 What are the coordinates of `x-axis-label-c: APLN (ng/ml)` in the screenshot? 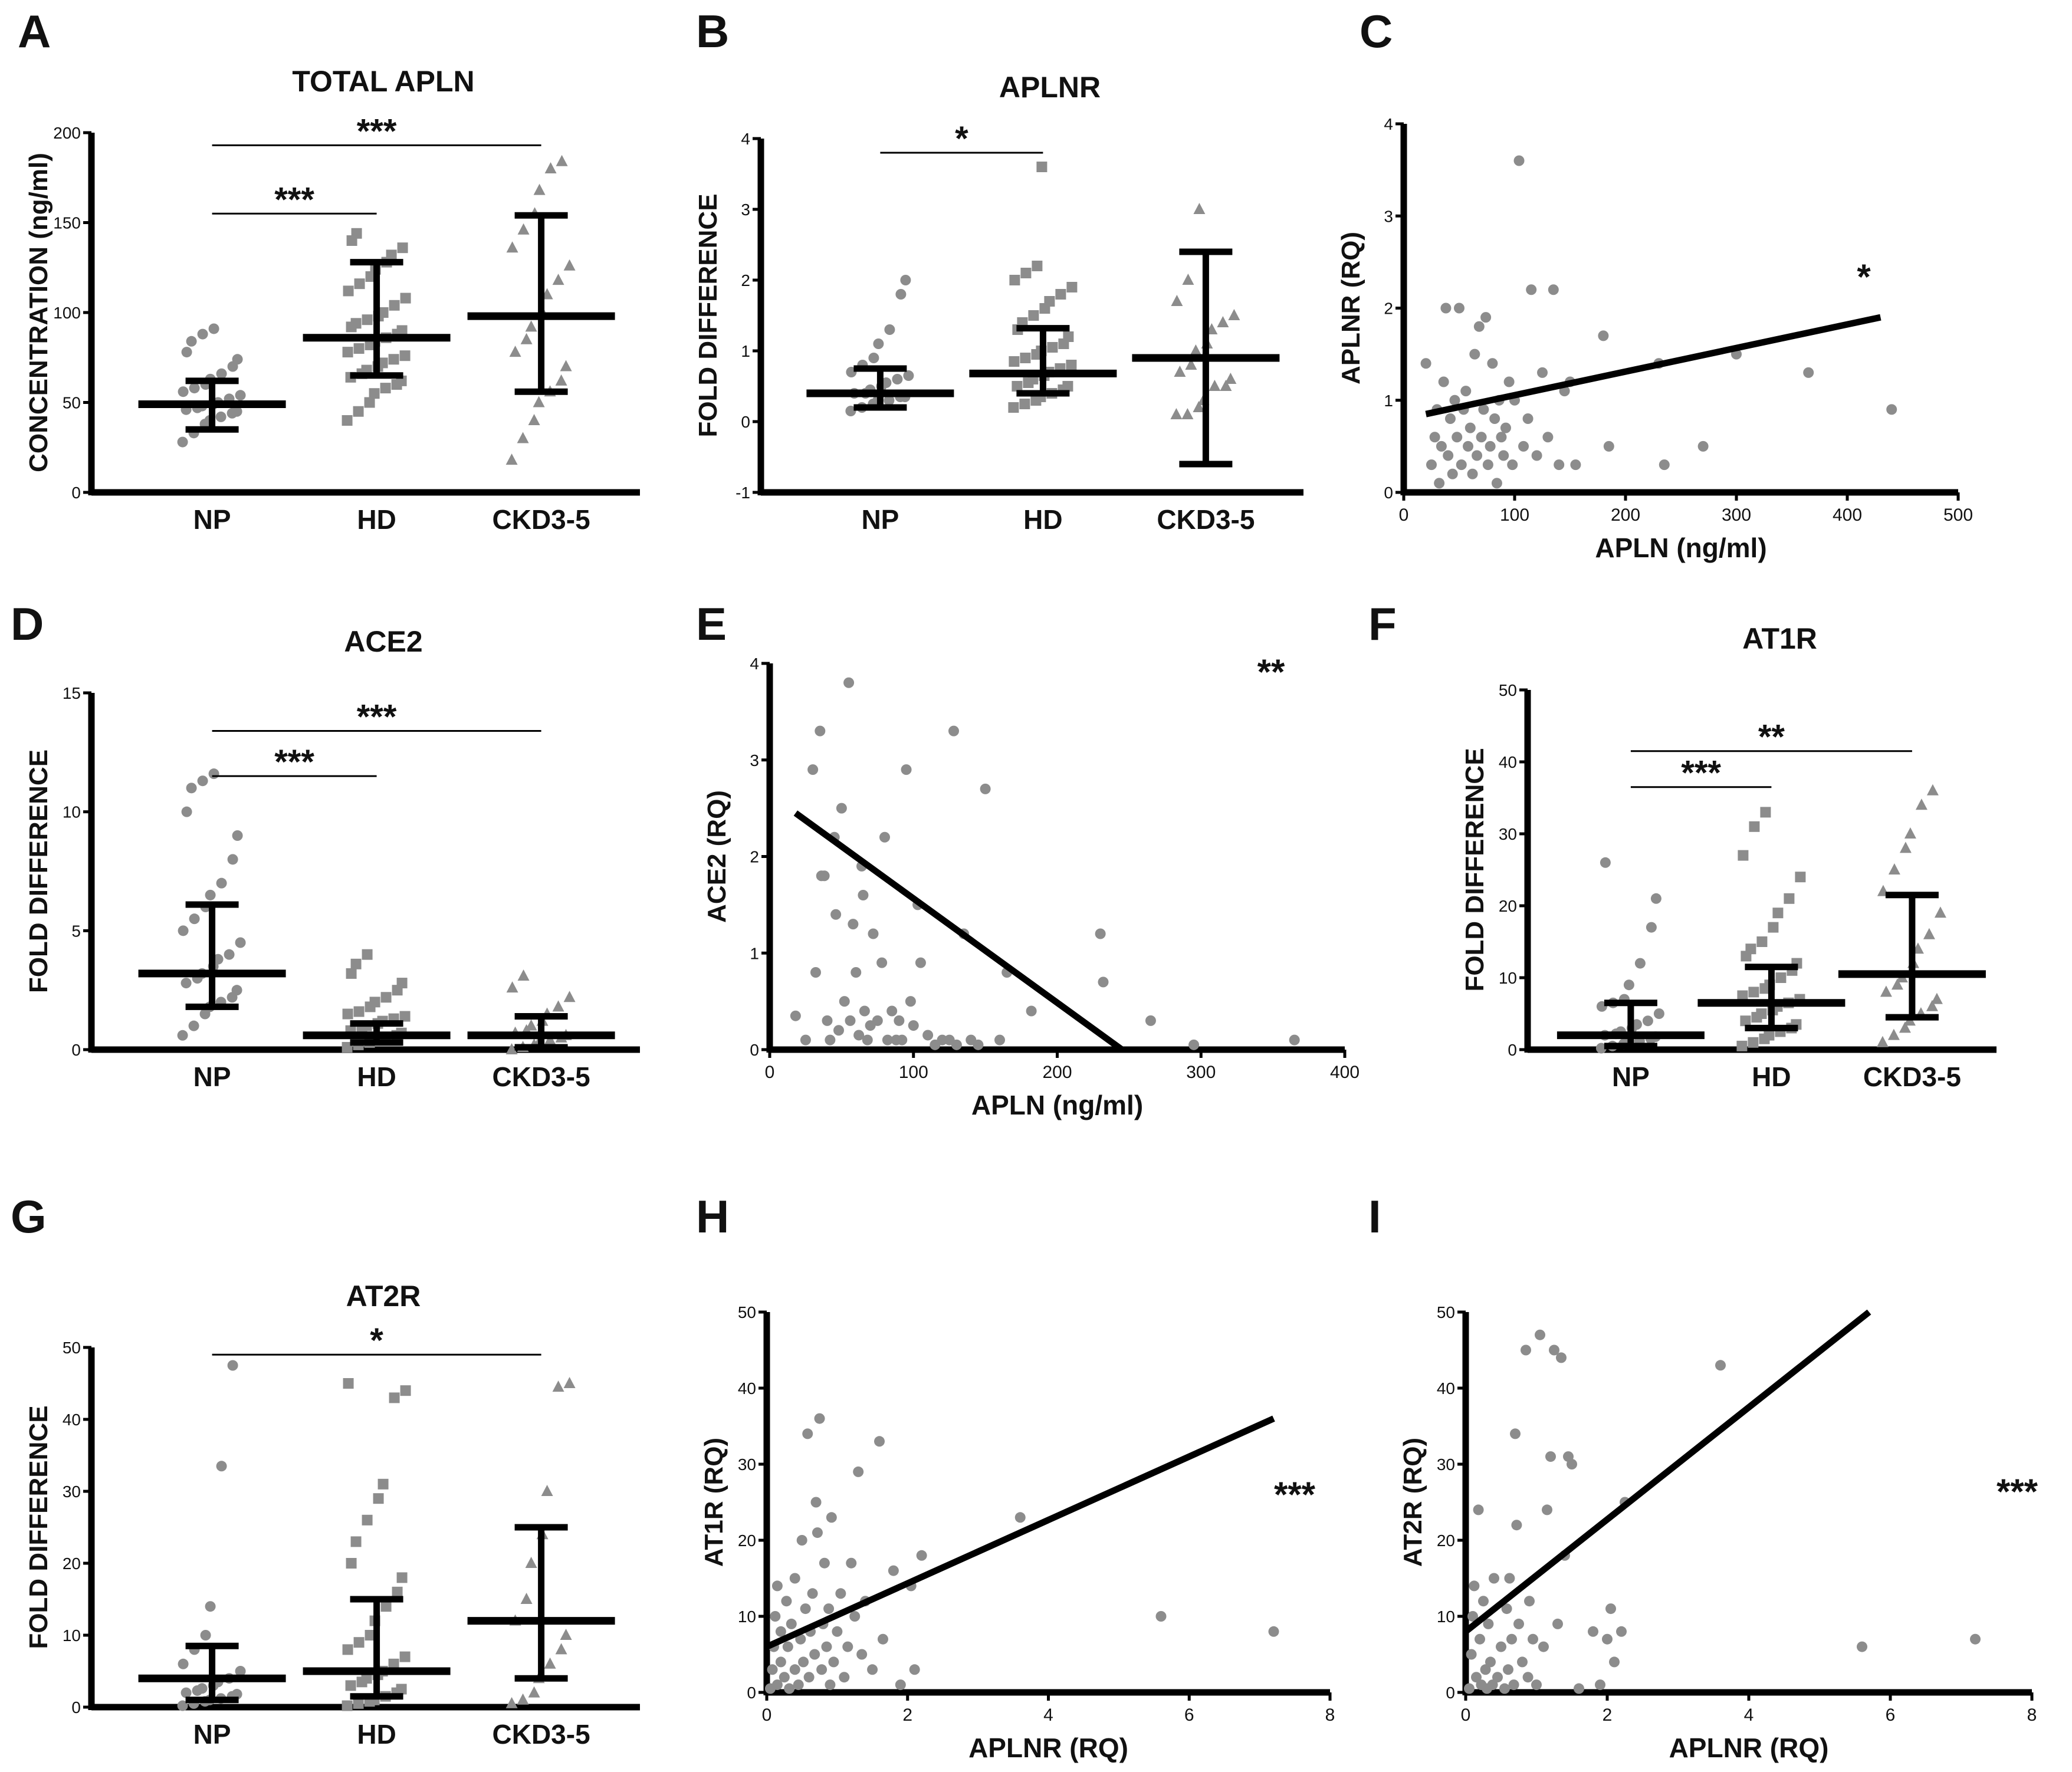 It's located at (1680, 547).